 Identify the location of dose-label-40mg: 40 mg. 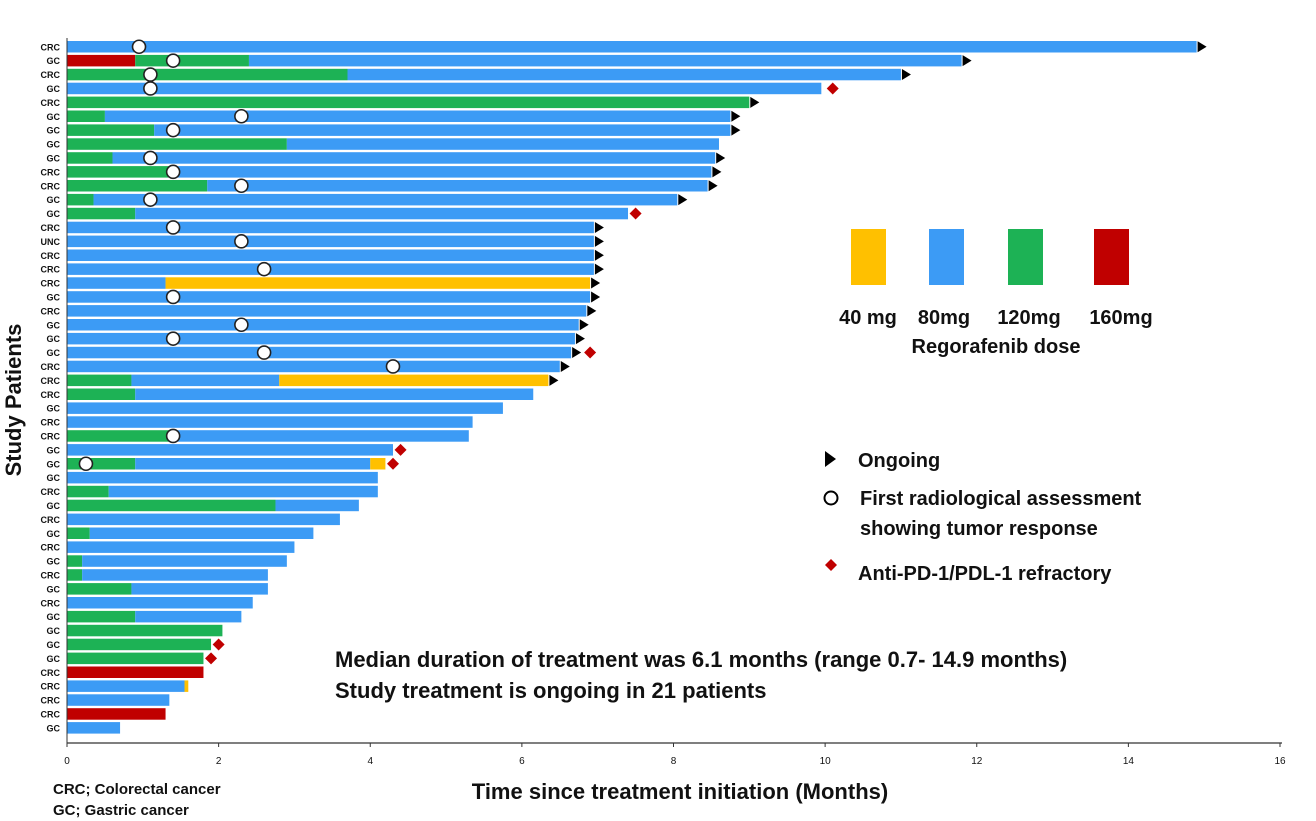
(868, 318).